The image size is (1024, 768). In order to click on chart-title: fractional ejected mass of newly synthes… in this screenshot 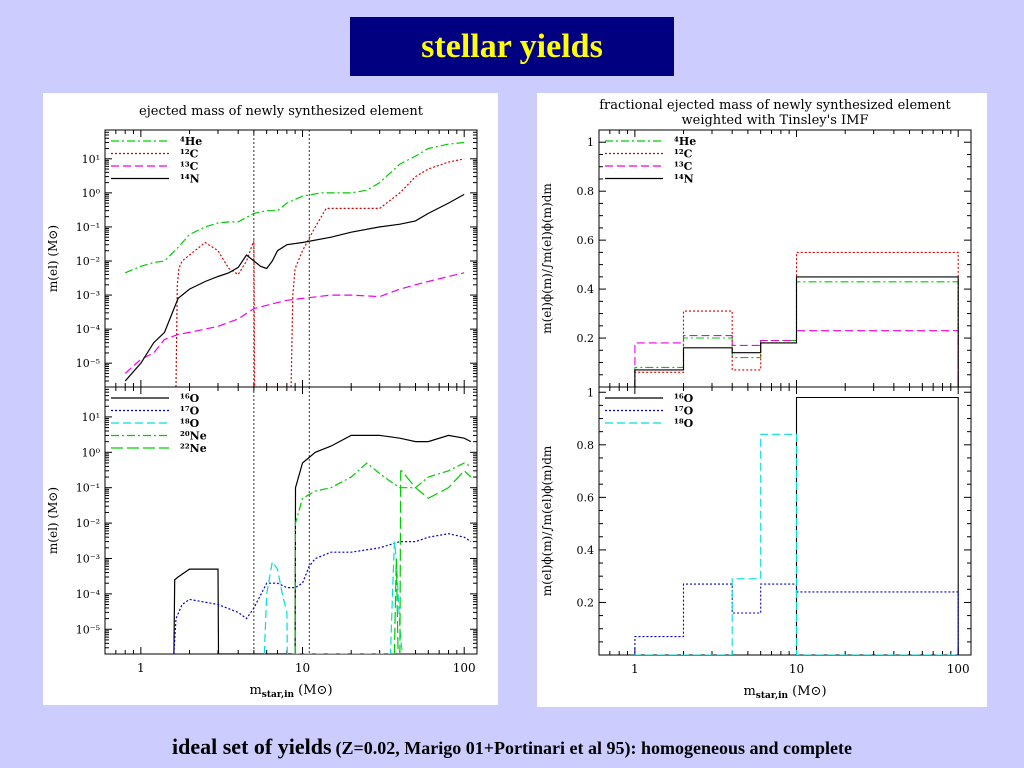, I will do `click(775, 105)`.